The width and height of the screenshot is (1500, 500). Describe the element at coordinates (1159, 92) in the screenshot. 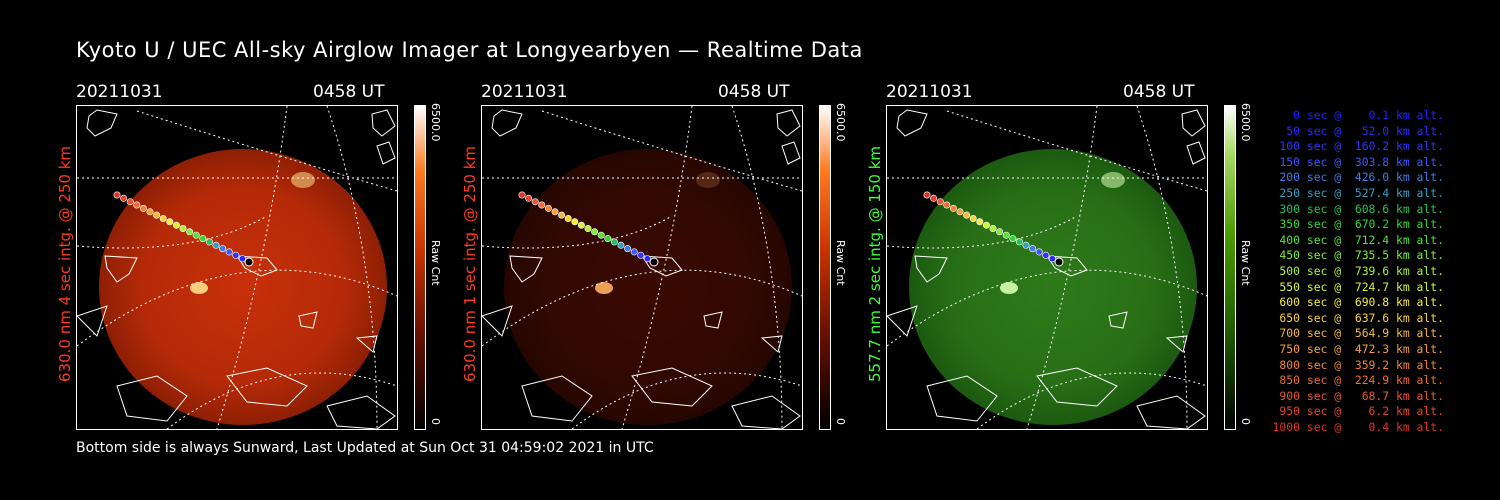

I see `panel-3-time: 0458 UT` at that location.